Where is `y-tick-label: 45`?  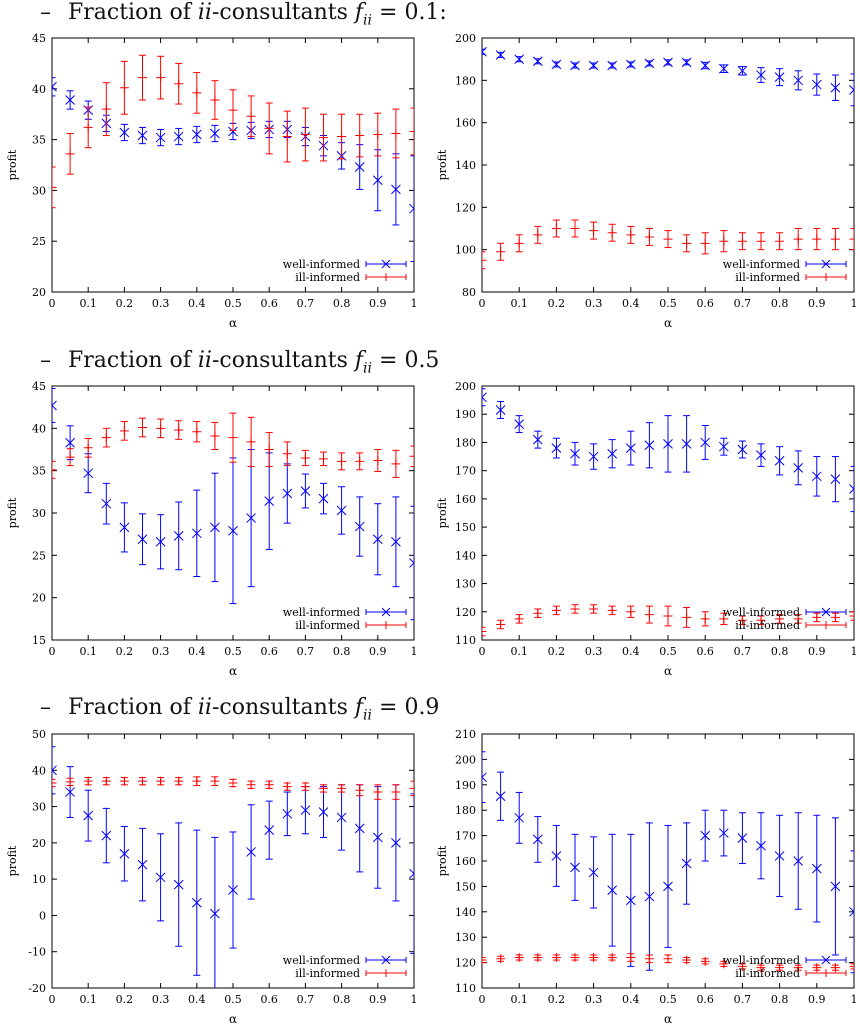
y-tick-label: 45 is located at coordinates (39, 38).